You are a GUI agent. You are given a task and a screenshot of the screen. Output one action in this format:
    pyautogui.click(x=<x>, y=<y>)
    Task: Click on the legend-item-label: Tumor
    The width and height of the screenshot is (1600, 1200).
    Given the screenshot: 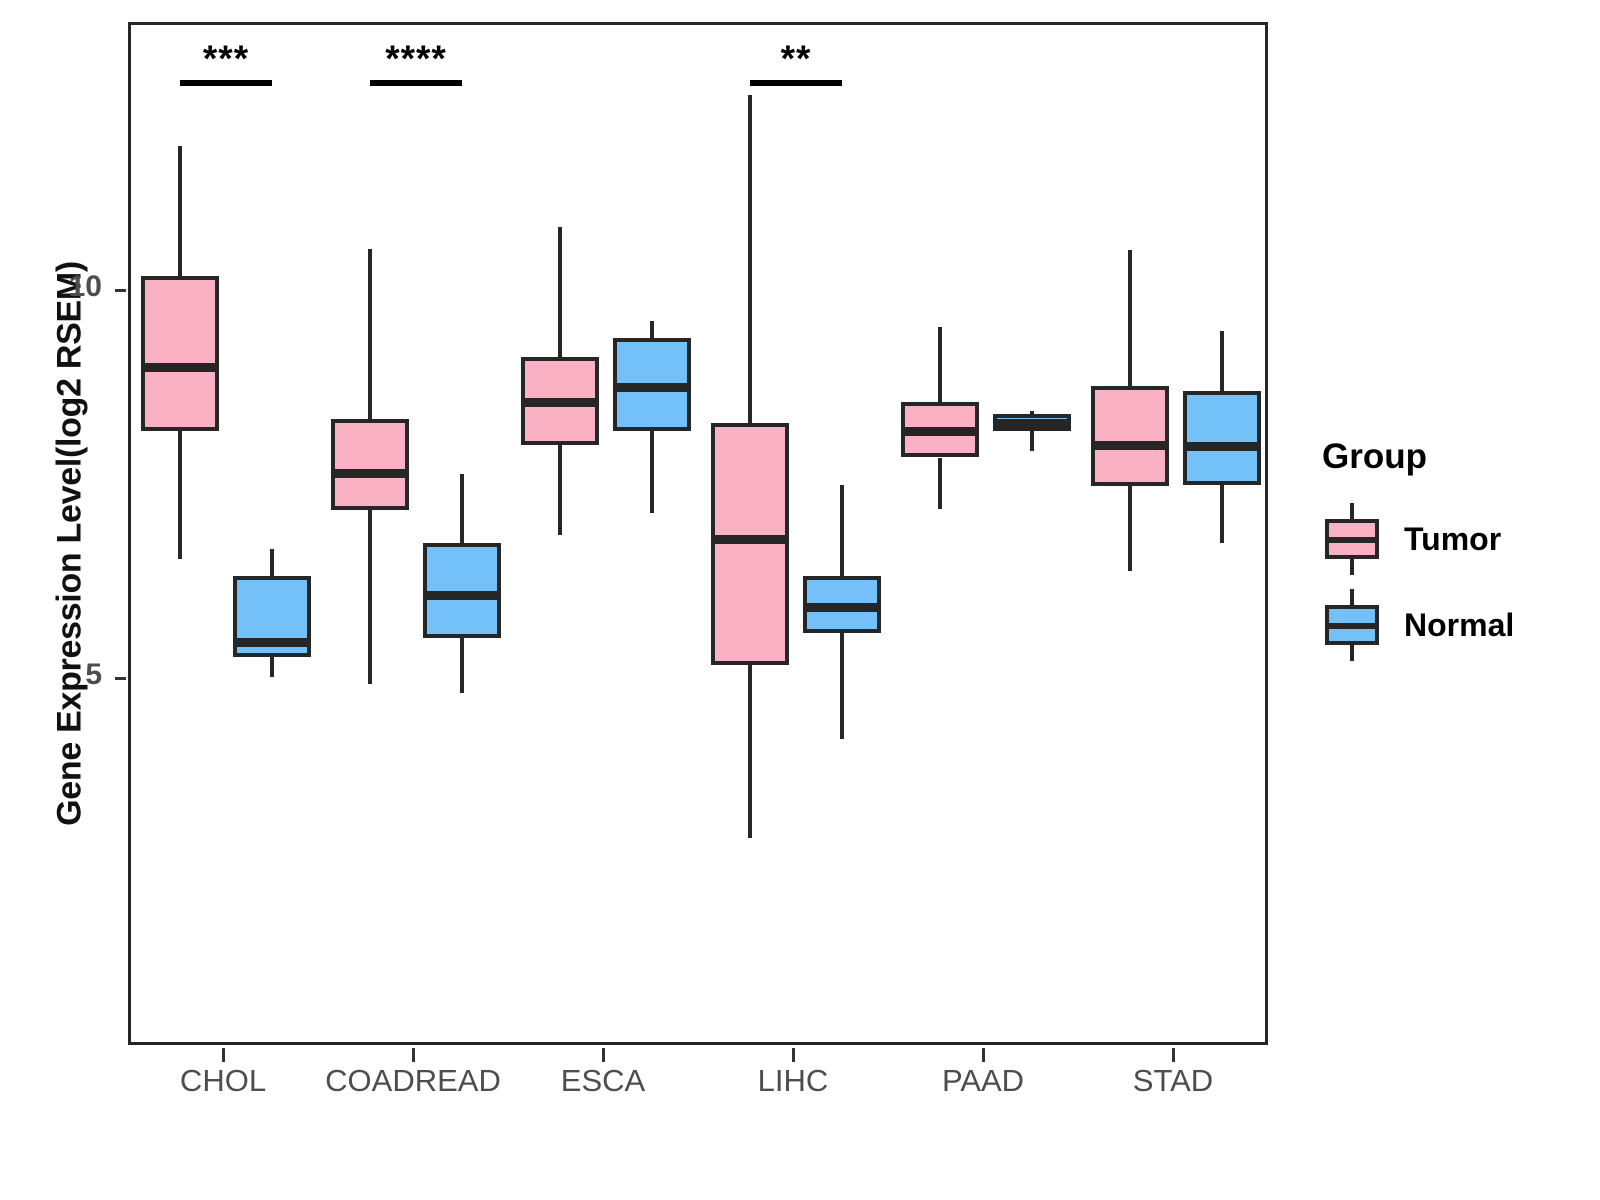 What is the action you would take?
    pyautogui.click(x=1453, y=538)
    